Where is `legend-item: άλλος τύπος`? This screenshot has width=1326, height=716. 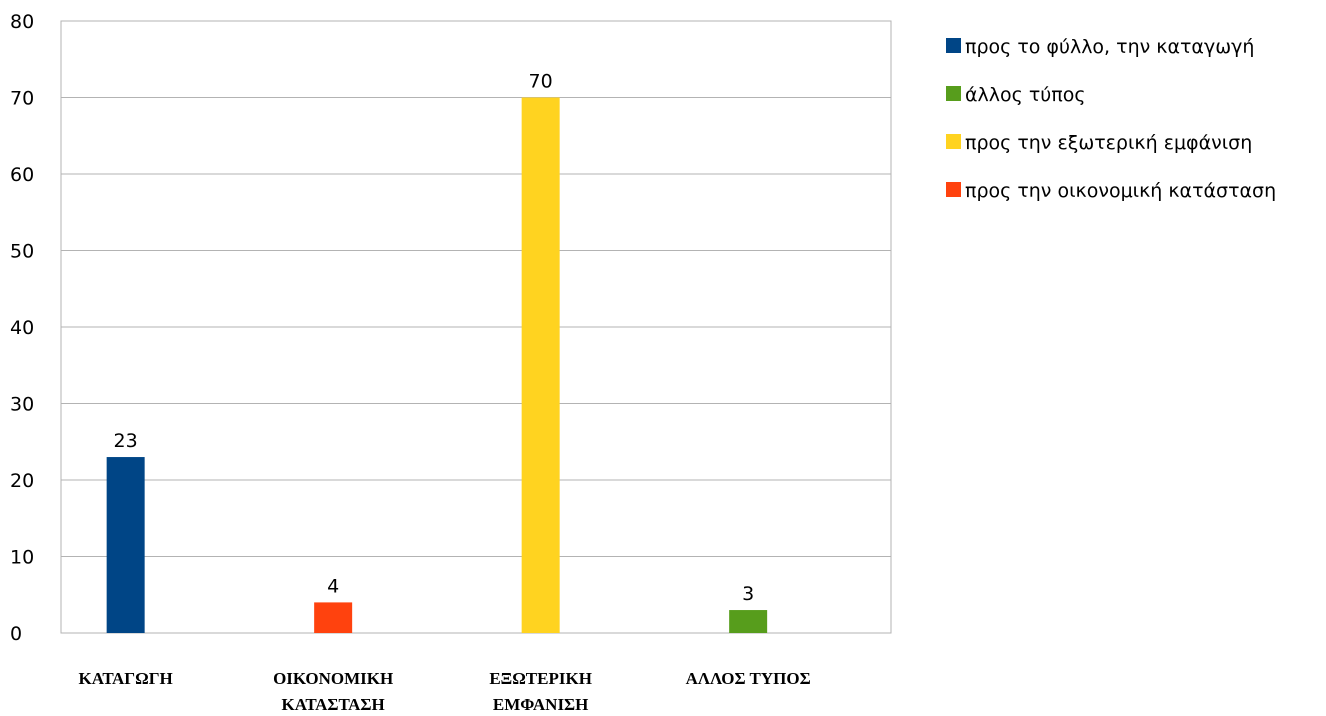 legend-item: άλλος τύπος is located at coordinates (1015, 95).